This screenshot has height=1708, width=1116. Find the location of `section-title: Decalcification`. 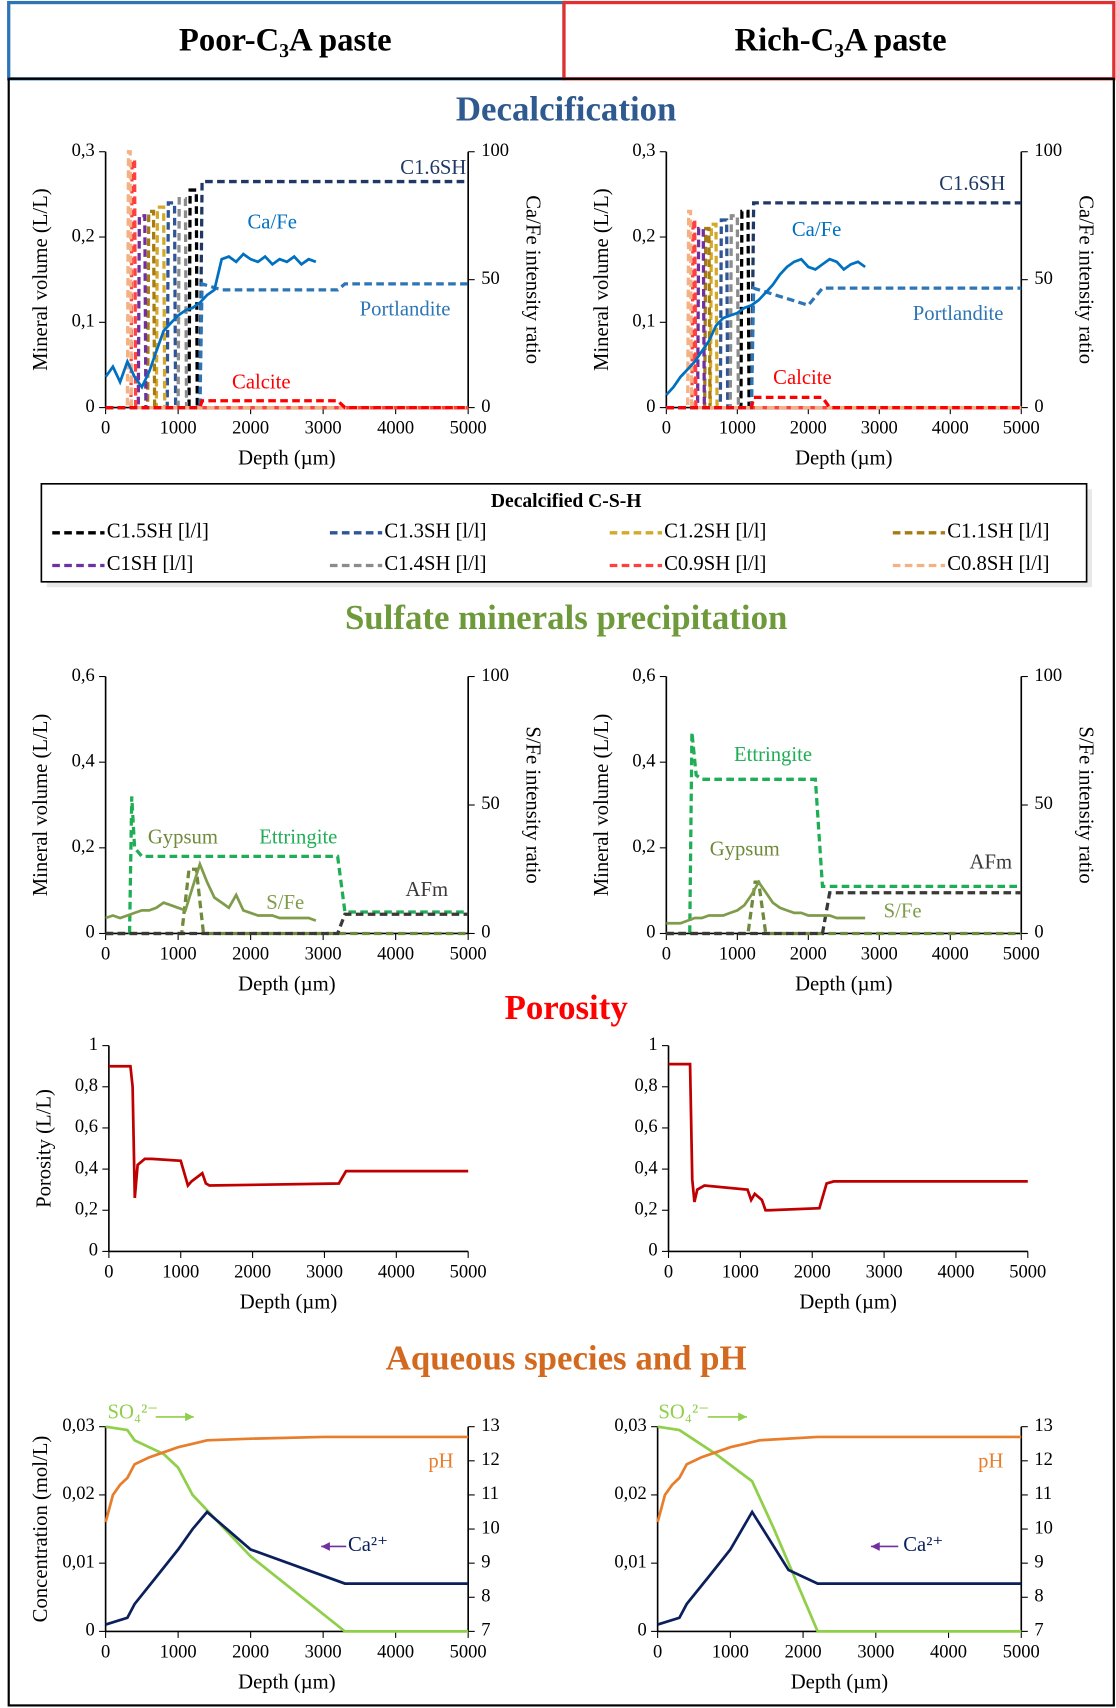

section-title: Decalcification is located at coordinates (566, 109).